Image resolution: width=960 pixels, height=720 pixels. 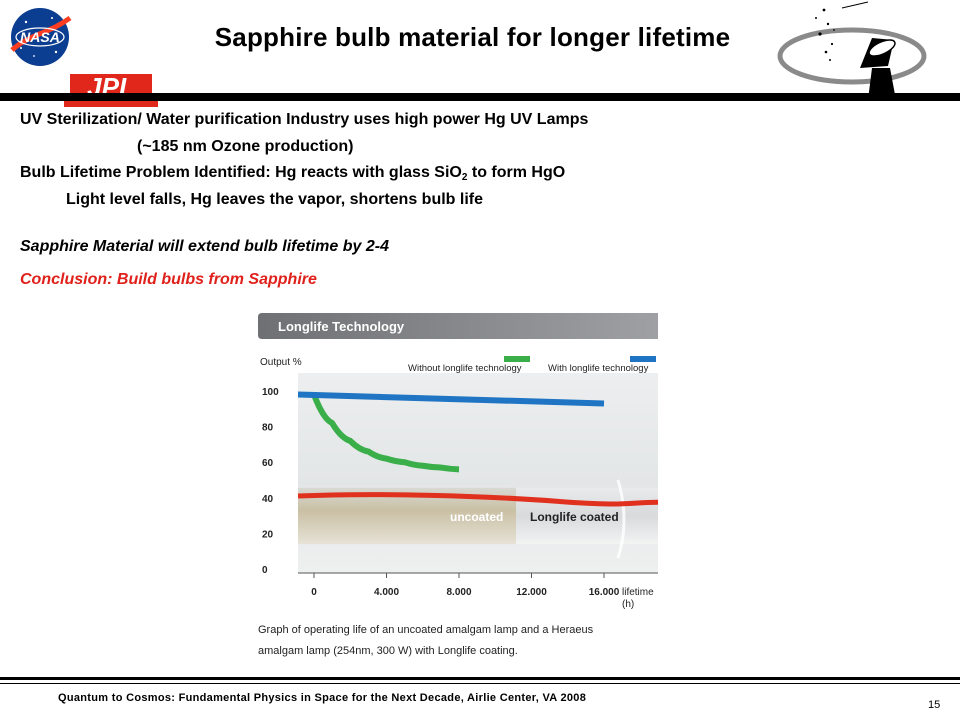 What do you see at coordinates (385, 433) in the screenshot?
I see `series-line-without-longlife` at bounding box center [385, 433].